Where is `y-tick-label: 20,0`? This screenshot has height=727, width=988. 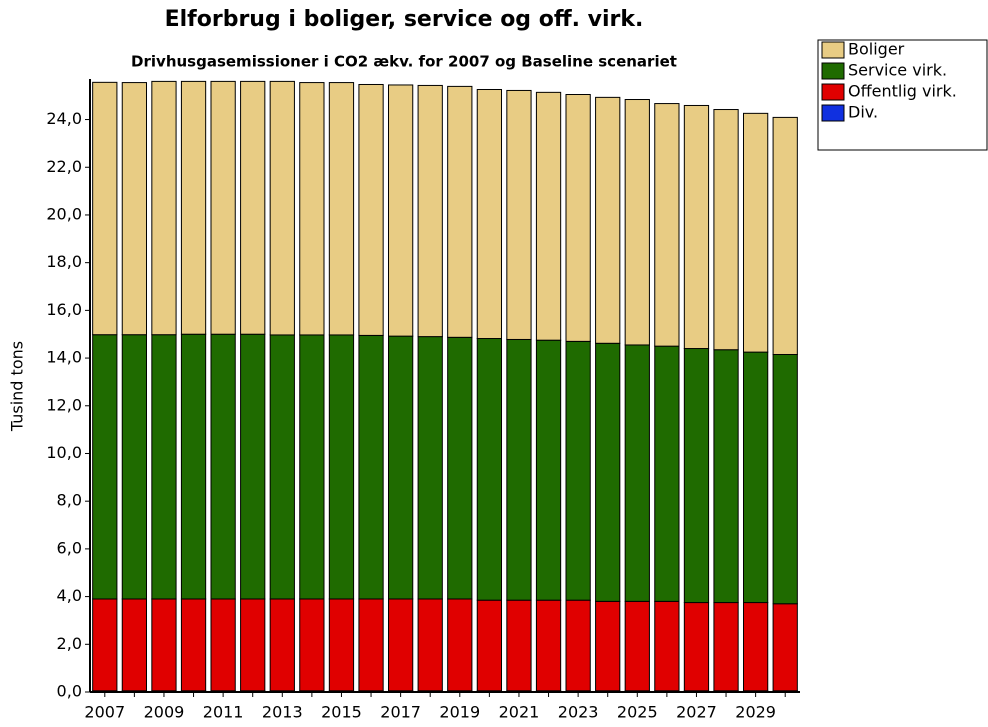
y-tick-label: 20,0 is located at coordinates (64, 213).